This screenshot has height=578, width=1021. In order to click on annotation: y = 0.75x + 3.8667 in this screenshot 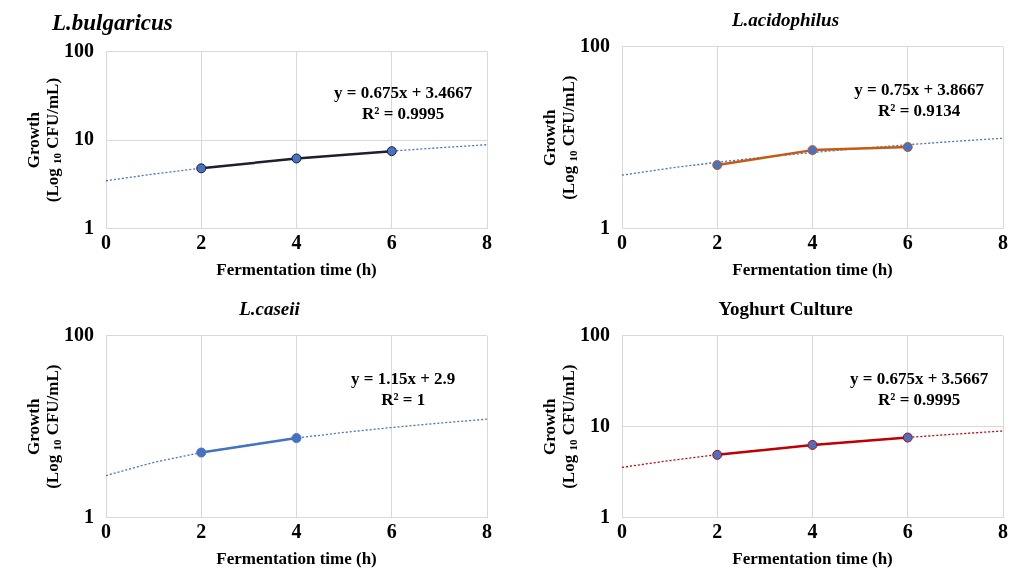, I will do `click(919, 89)`.